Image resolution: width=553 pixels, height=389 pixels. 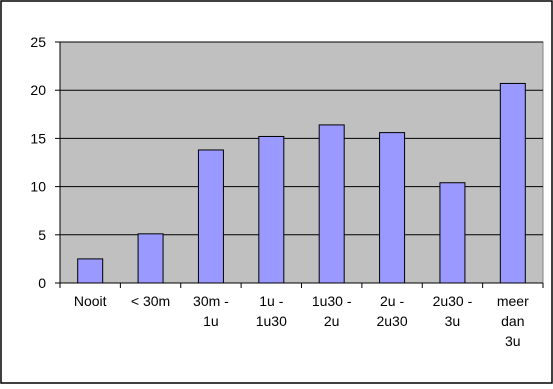 I want to click on y-tick-label: 20, so click(x=38, y=90).